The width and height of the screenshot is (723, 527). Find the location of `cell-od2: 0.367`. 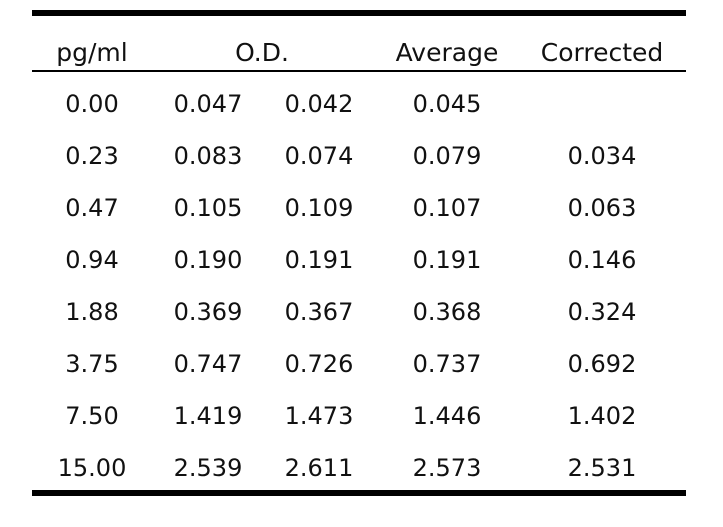

cell-od2: 0.367 is located at coordinates (319, 312).